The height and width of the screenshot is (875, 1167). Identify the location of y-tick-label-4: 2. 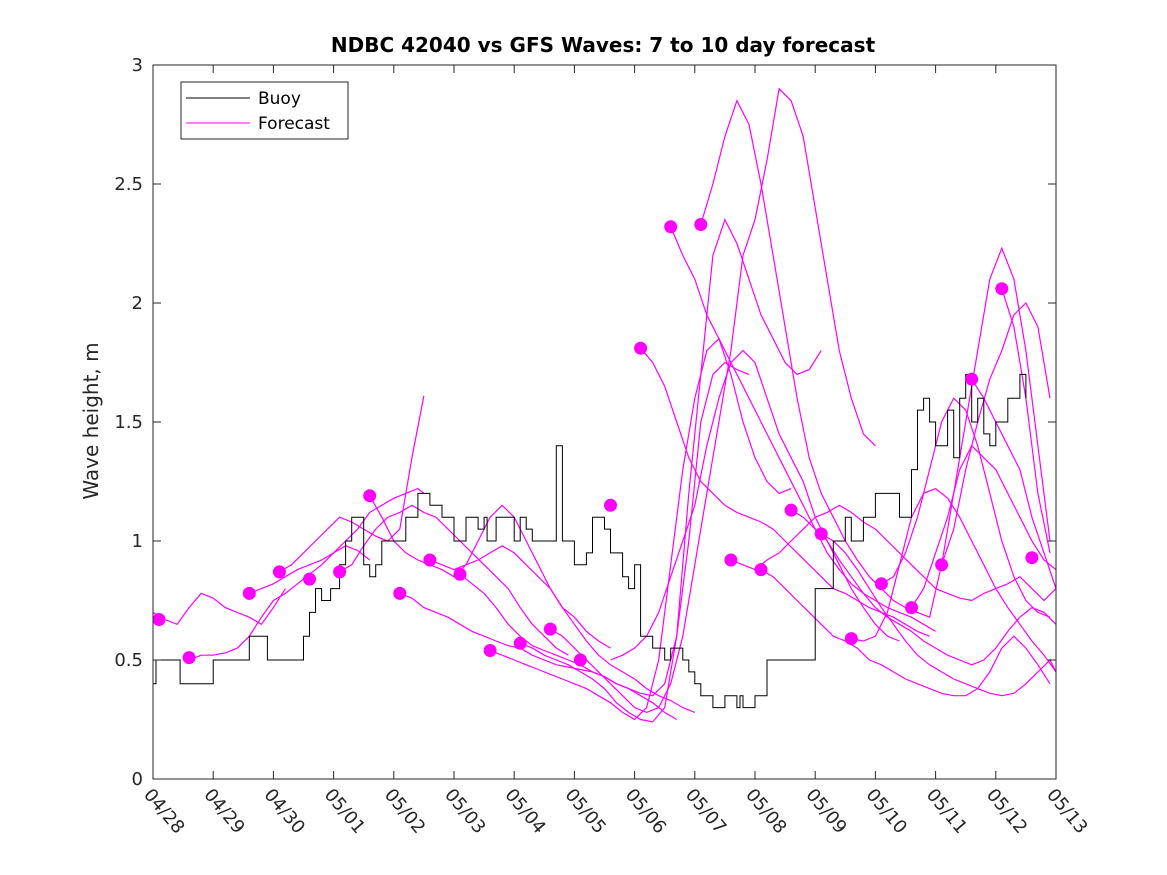
(137, 303).